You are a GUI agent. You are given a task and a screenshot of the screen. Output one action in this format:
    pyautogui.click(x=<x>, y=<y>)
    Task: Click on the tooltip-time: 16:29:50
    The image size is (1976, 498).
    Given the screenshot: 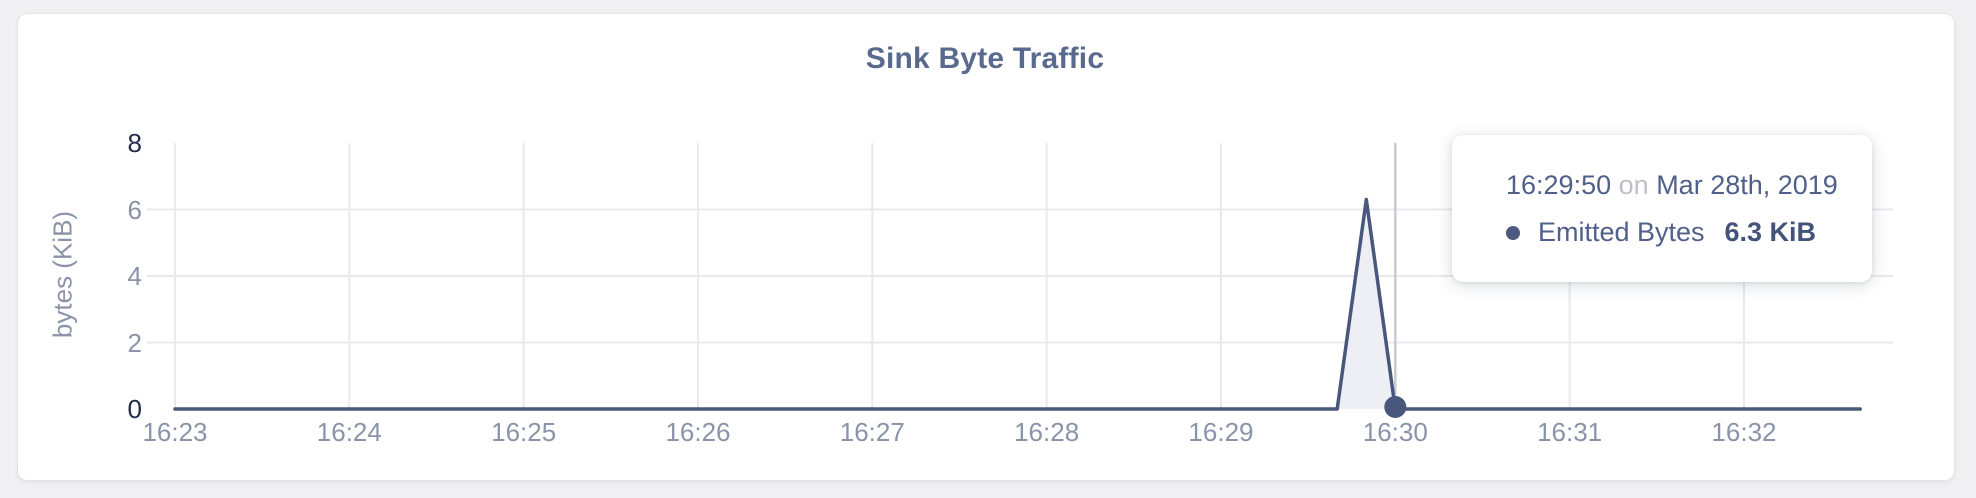 What is the action you would take?
    pyautogui.click(x=1559, y=185)
    